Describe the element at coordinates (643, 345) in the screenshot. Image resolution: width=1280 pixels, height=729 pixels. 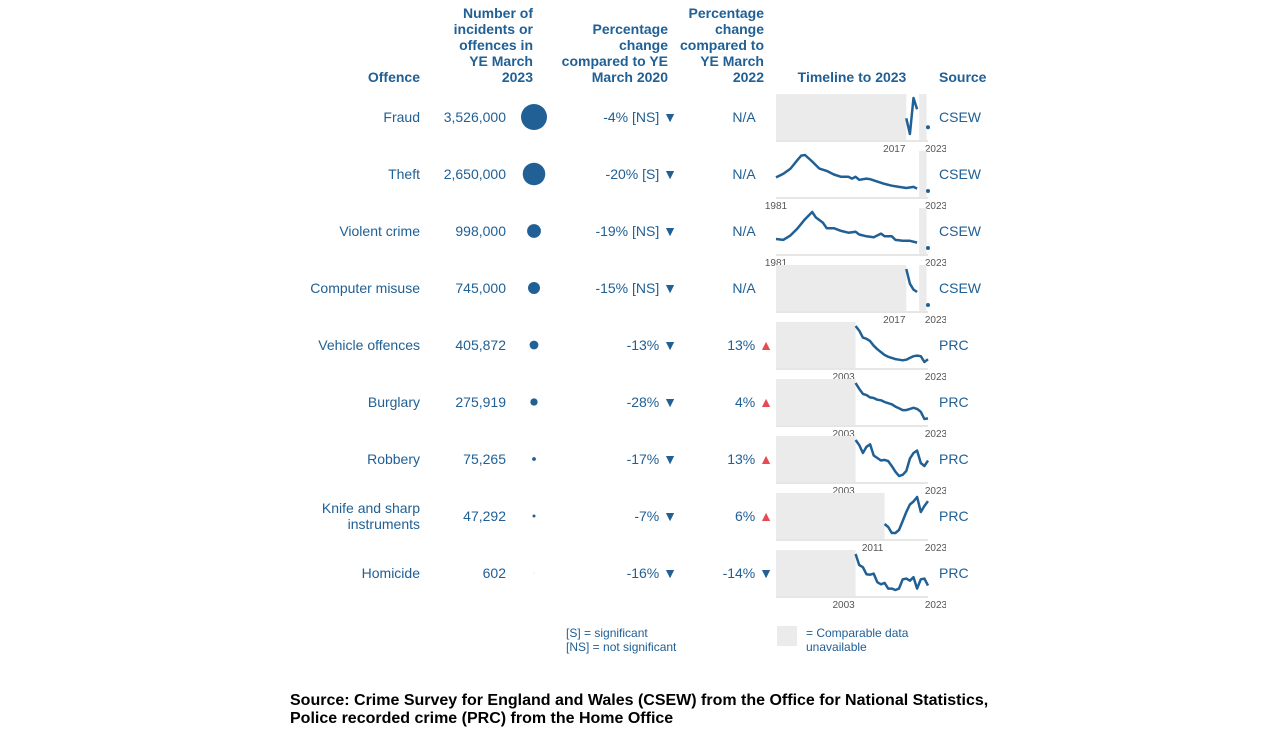
I see `change-2020-value: -13%` at that location.